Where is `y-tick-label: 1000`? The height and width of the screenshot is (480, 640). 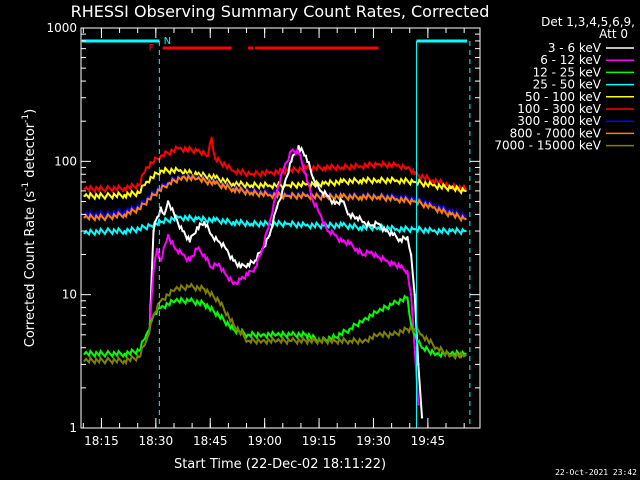 y-tick-label: 1000 is located at coordinates (61, 28).